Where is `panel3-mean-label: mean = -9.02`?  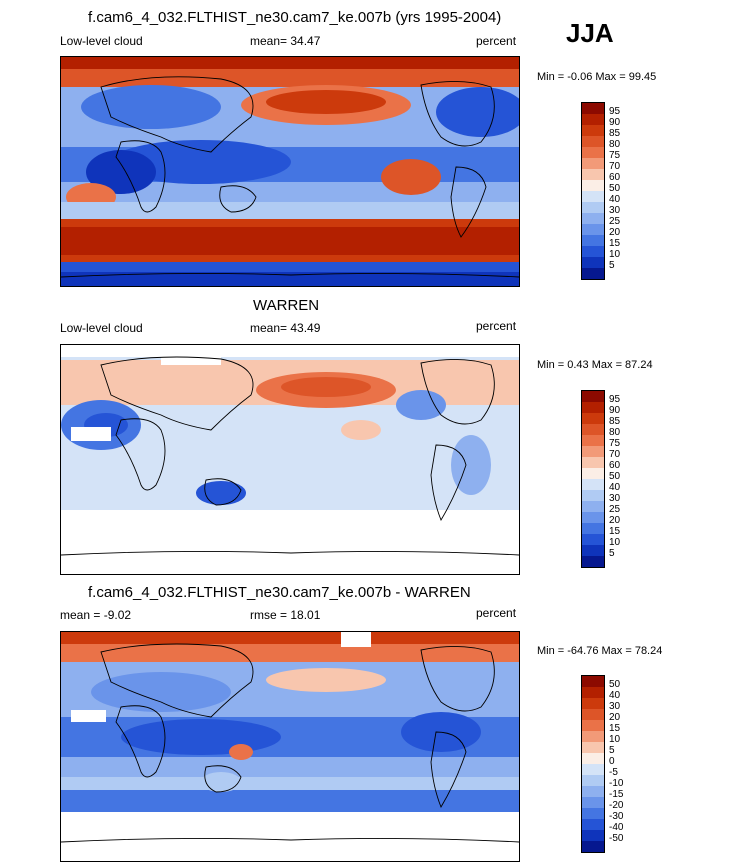
panel3-mean-label: mean = -9.02 is located at coordinates (96, 615).